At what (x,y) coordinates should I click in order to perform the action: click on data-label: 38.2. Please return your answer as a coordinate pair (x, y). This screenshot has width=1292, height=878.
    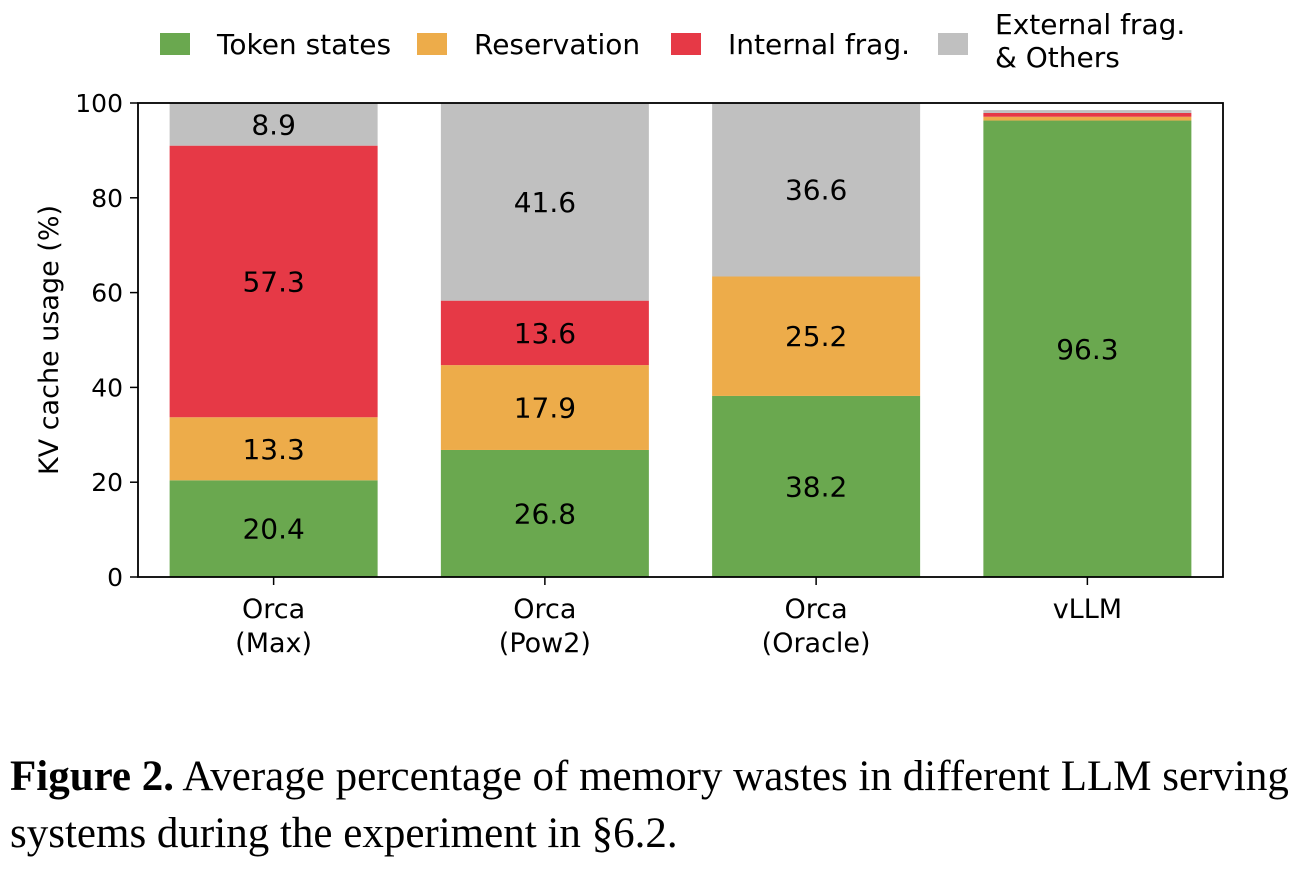
    Looking at the image, I should click on (816, 486).